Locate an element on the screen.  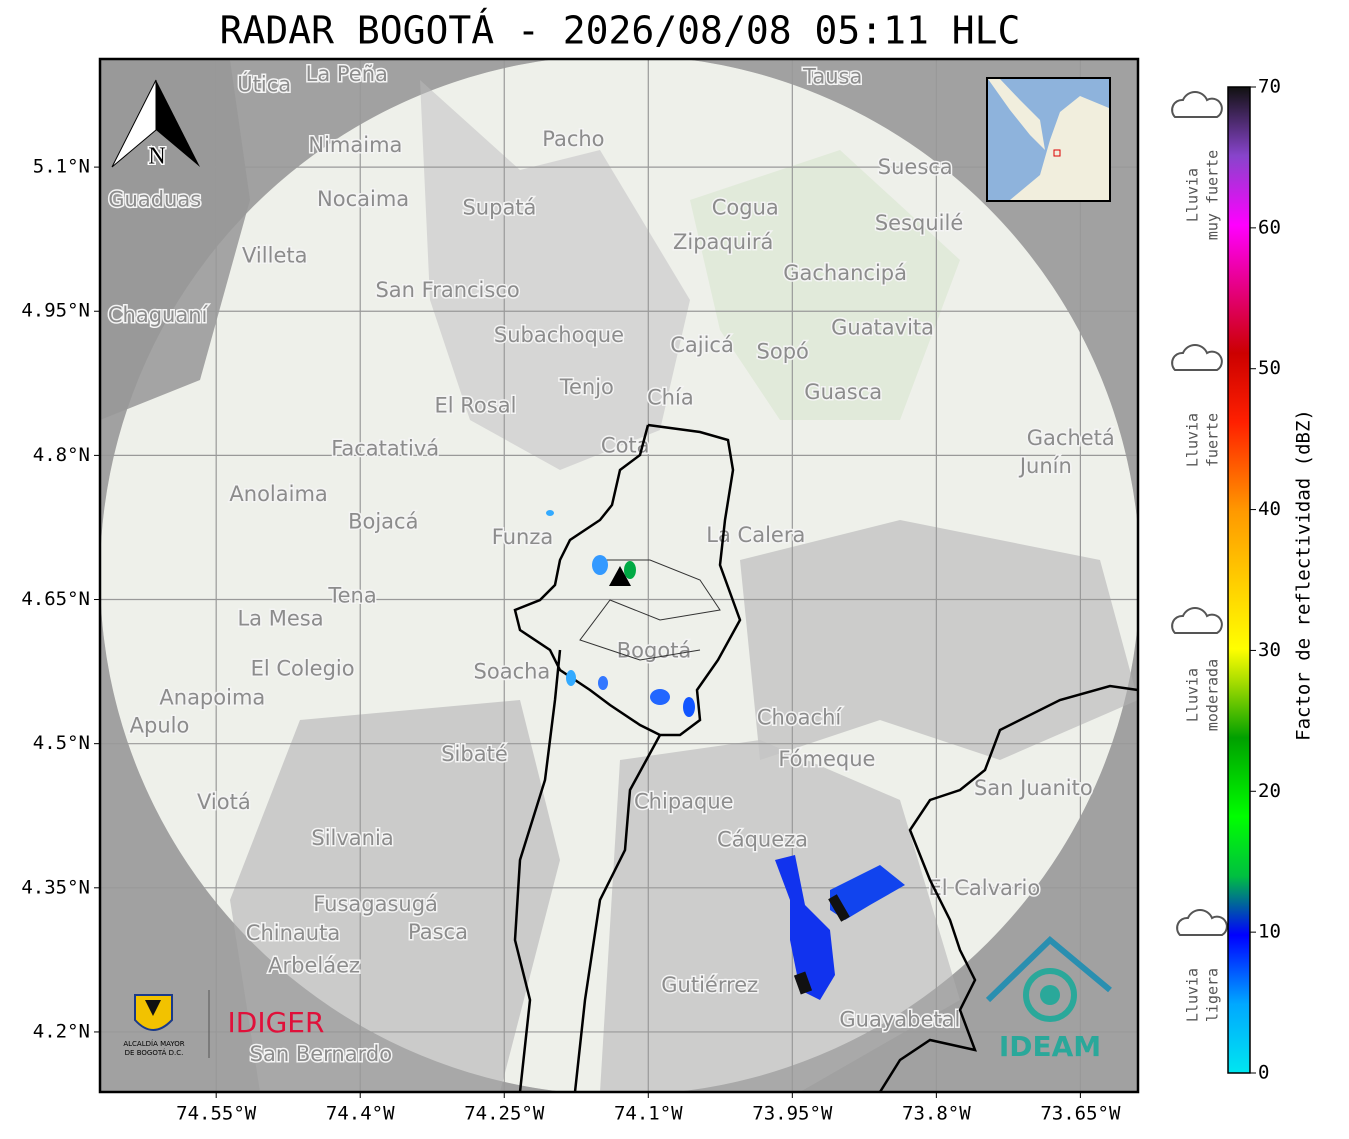
y-tick-label: 4.35°N is located at coordinates (55, 887).